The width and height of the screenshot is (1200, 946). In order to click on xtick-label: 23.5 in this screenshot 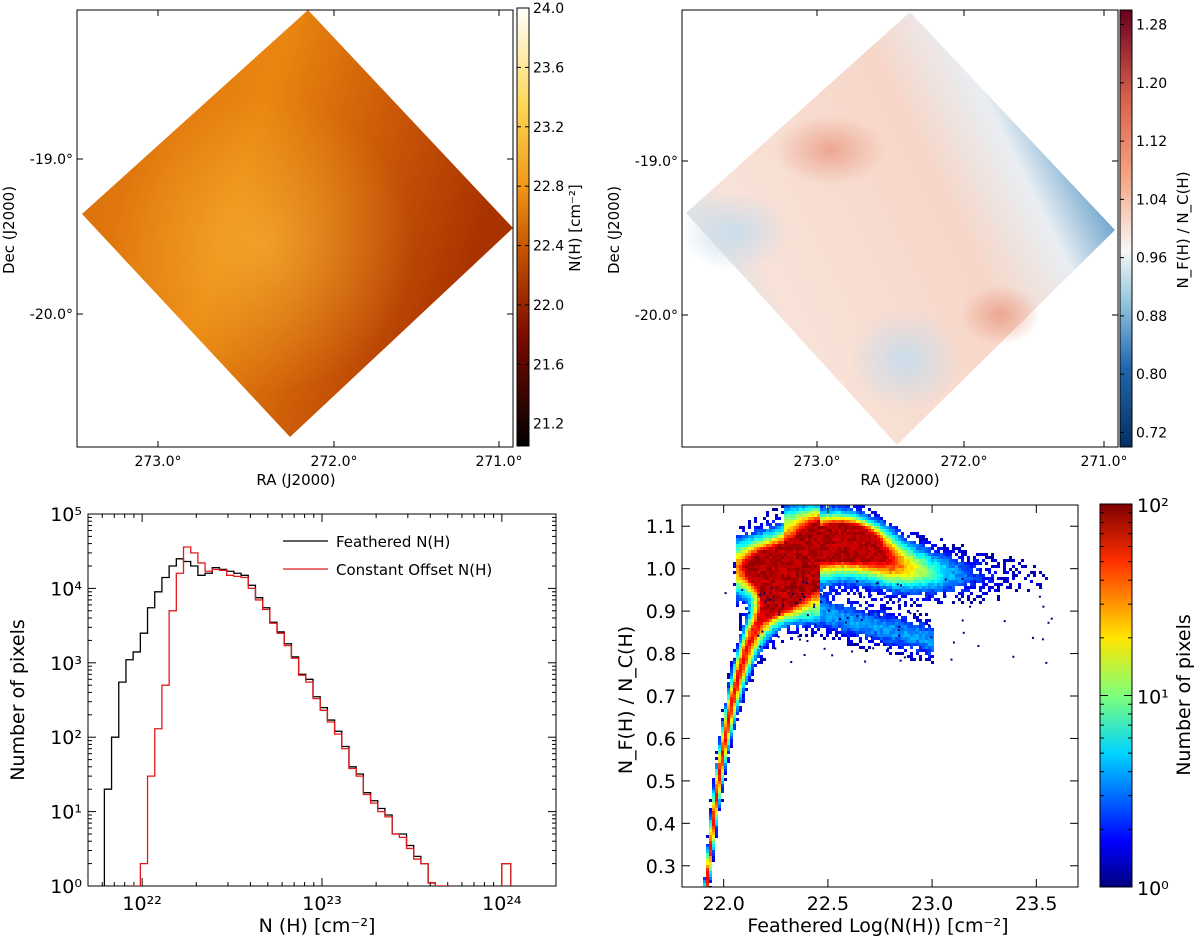, I will do `click(1036, 904)`.